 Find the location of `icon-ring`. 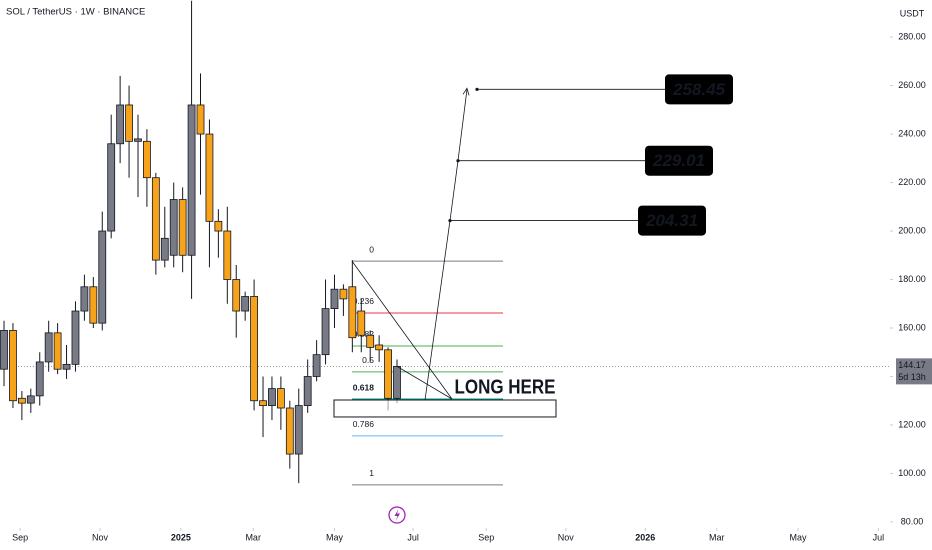

icon-ring is located at coordinates (397, 515).